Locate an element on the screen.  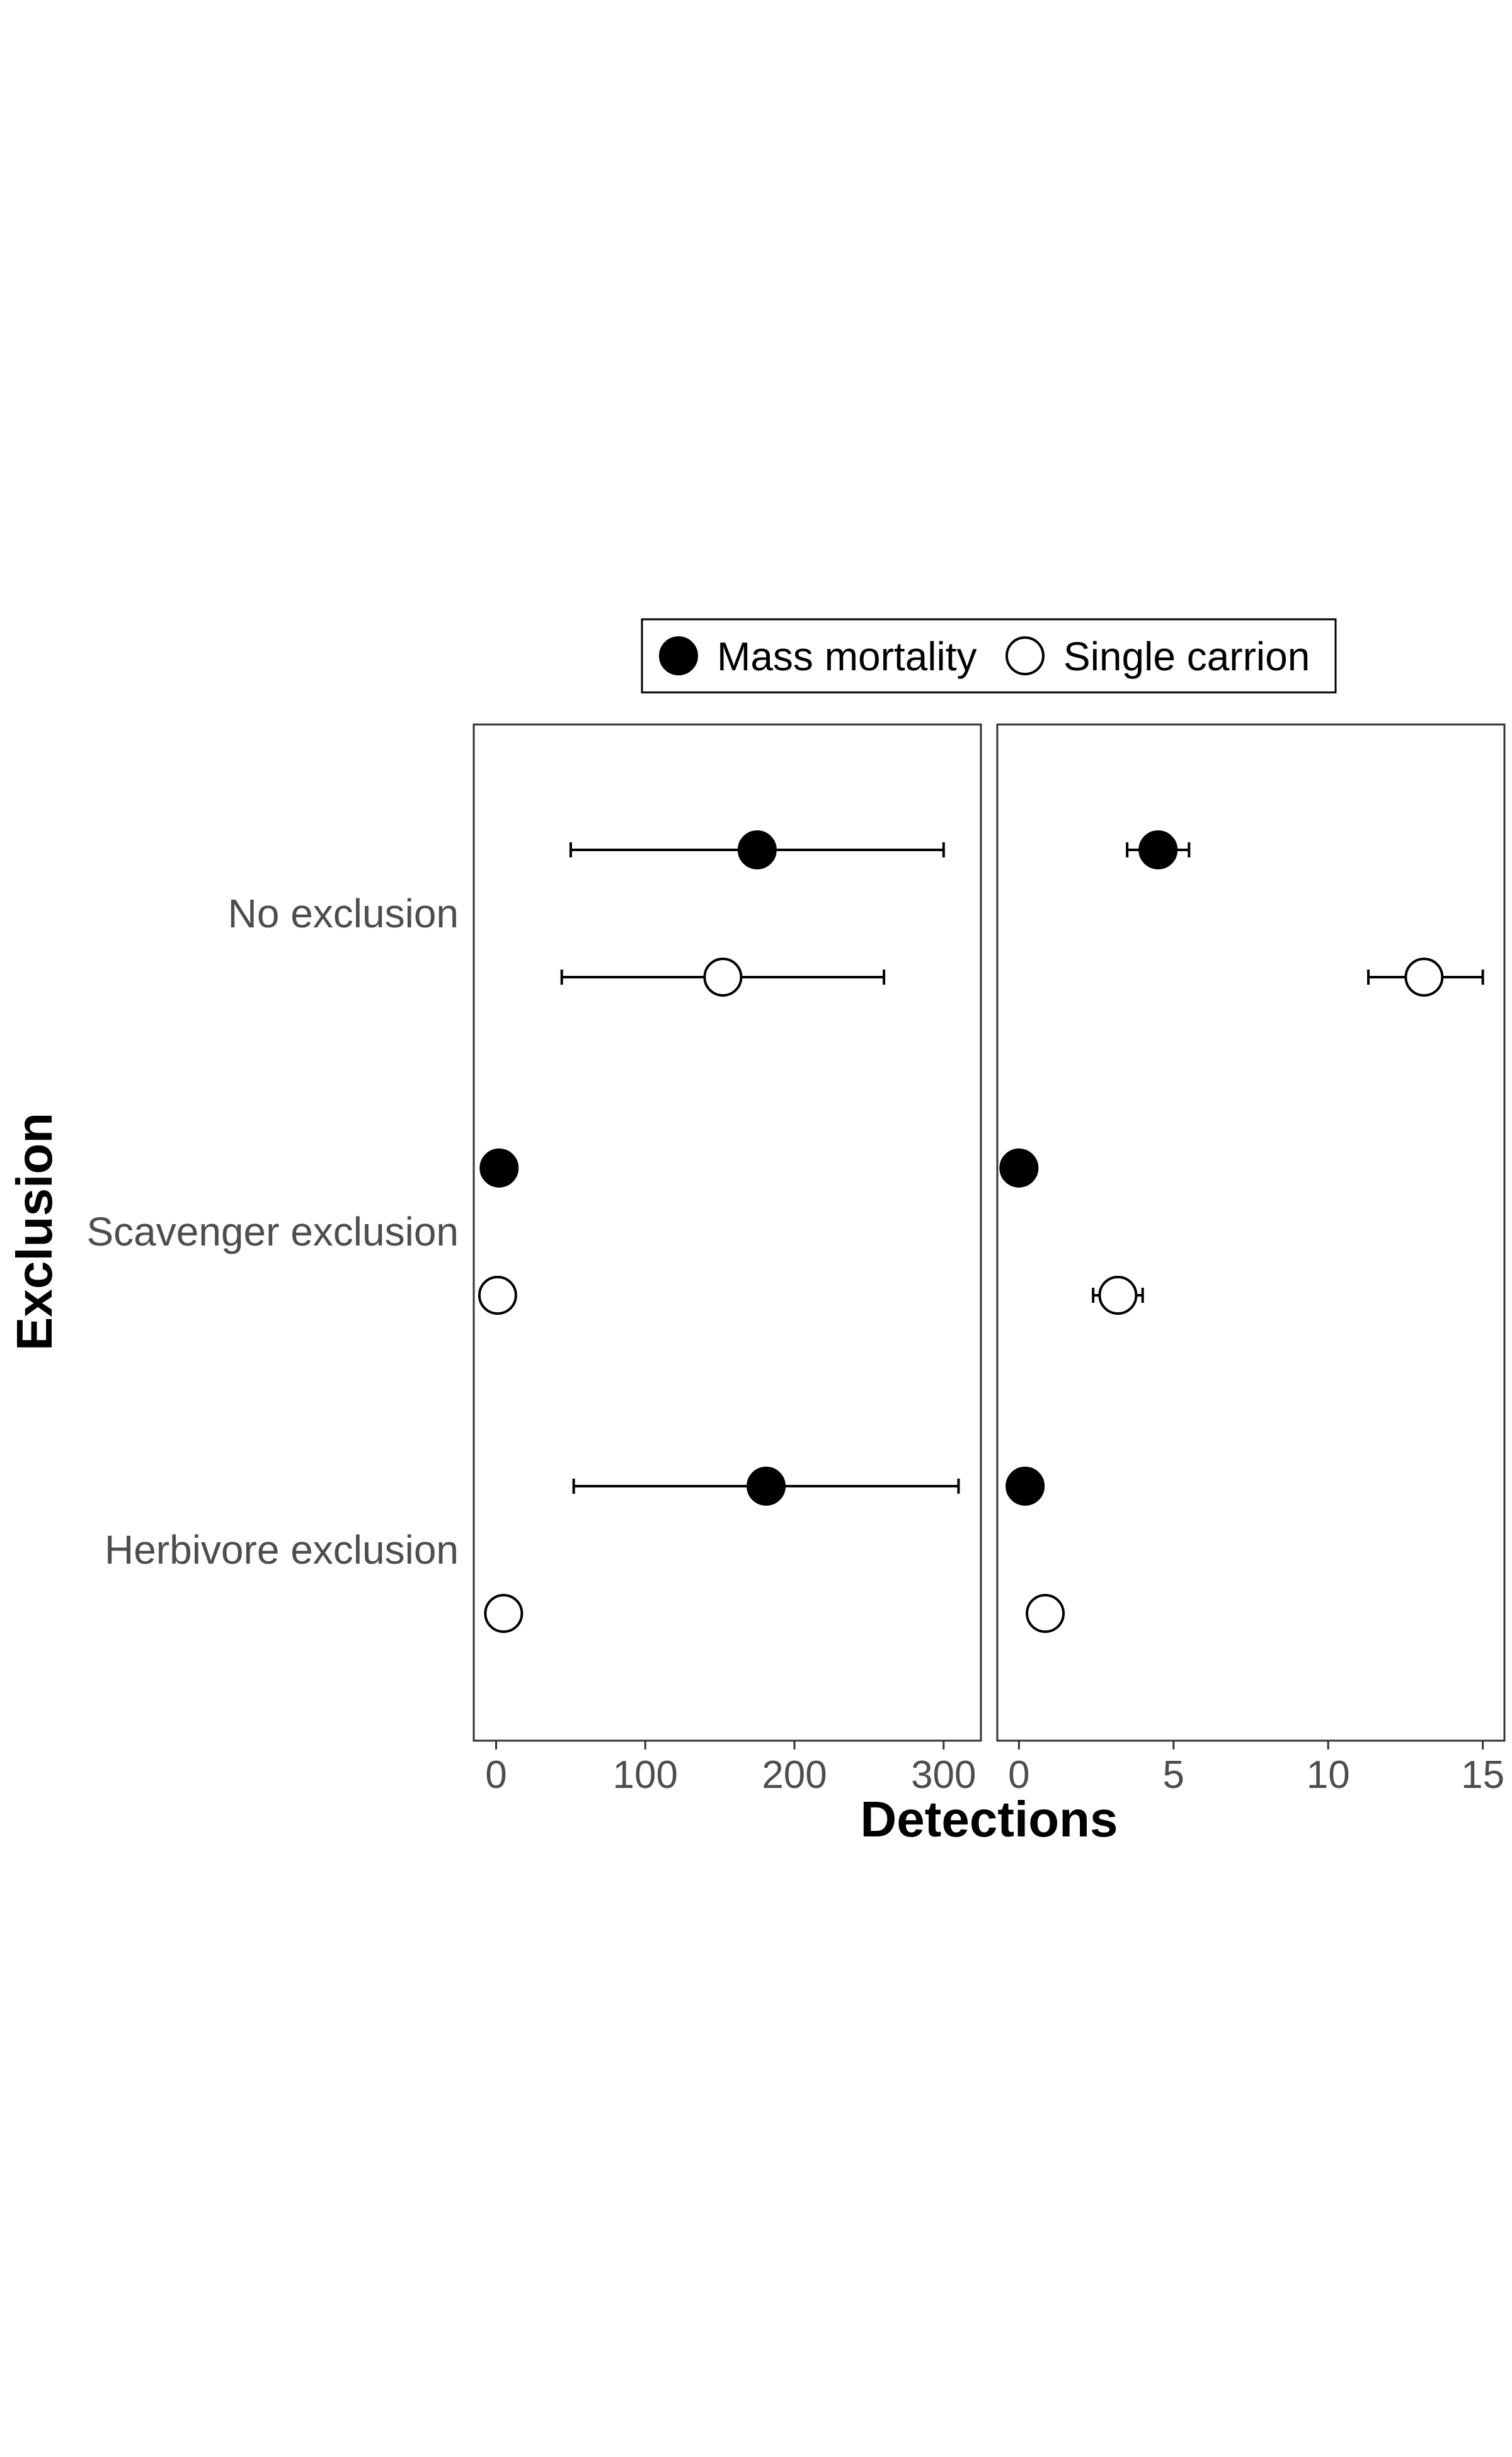
x-tick-label: 10 is located at coordinates (1328, 1775).